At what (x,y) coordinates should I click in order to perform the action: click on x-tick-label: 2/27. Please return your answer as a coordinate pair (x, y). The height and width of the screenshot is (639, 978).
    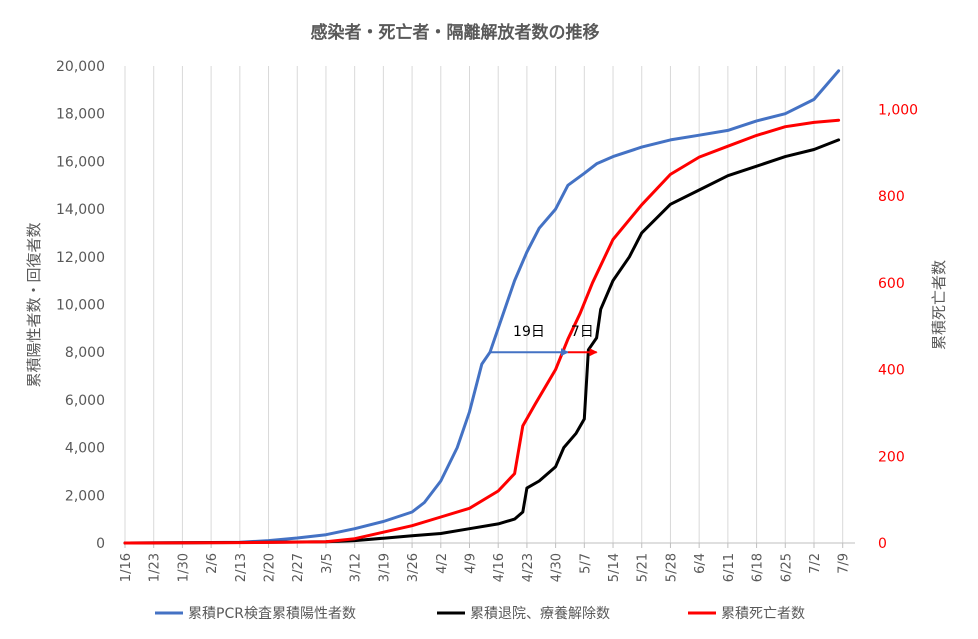
    Looking at the image, I should click on (298, 567).